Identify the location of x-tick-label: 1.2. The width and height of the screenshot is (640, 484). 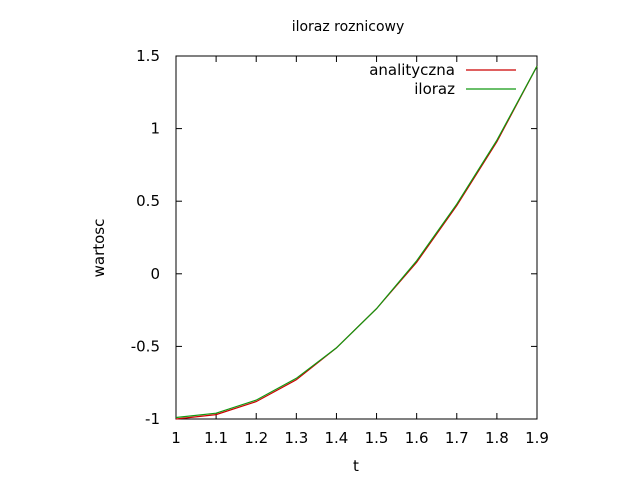
(256, 438).